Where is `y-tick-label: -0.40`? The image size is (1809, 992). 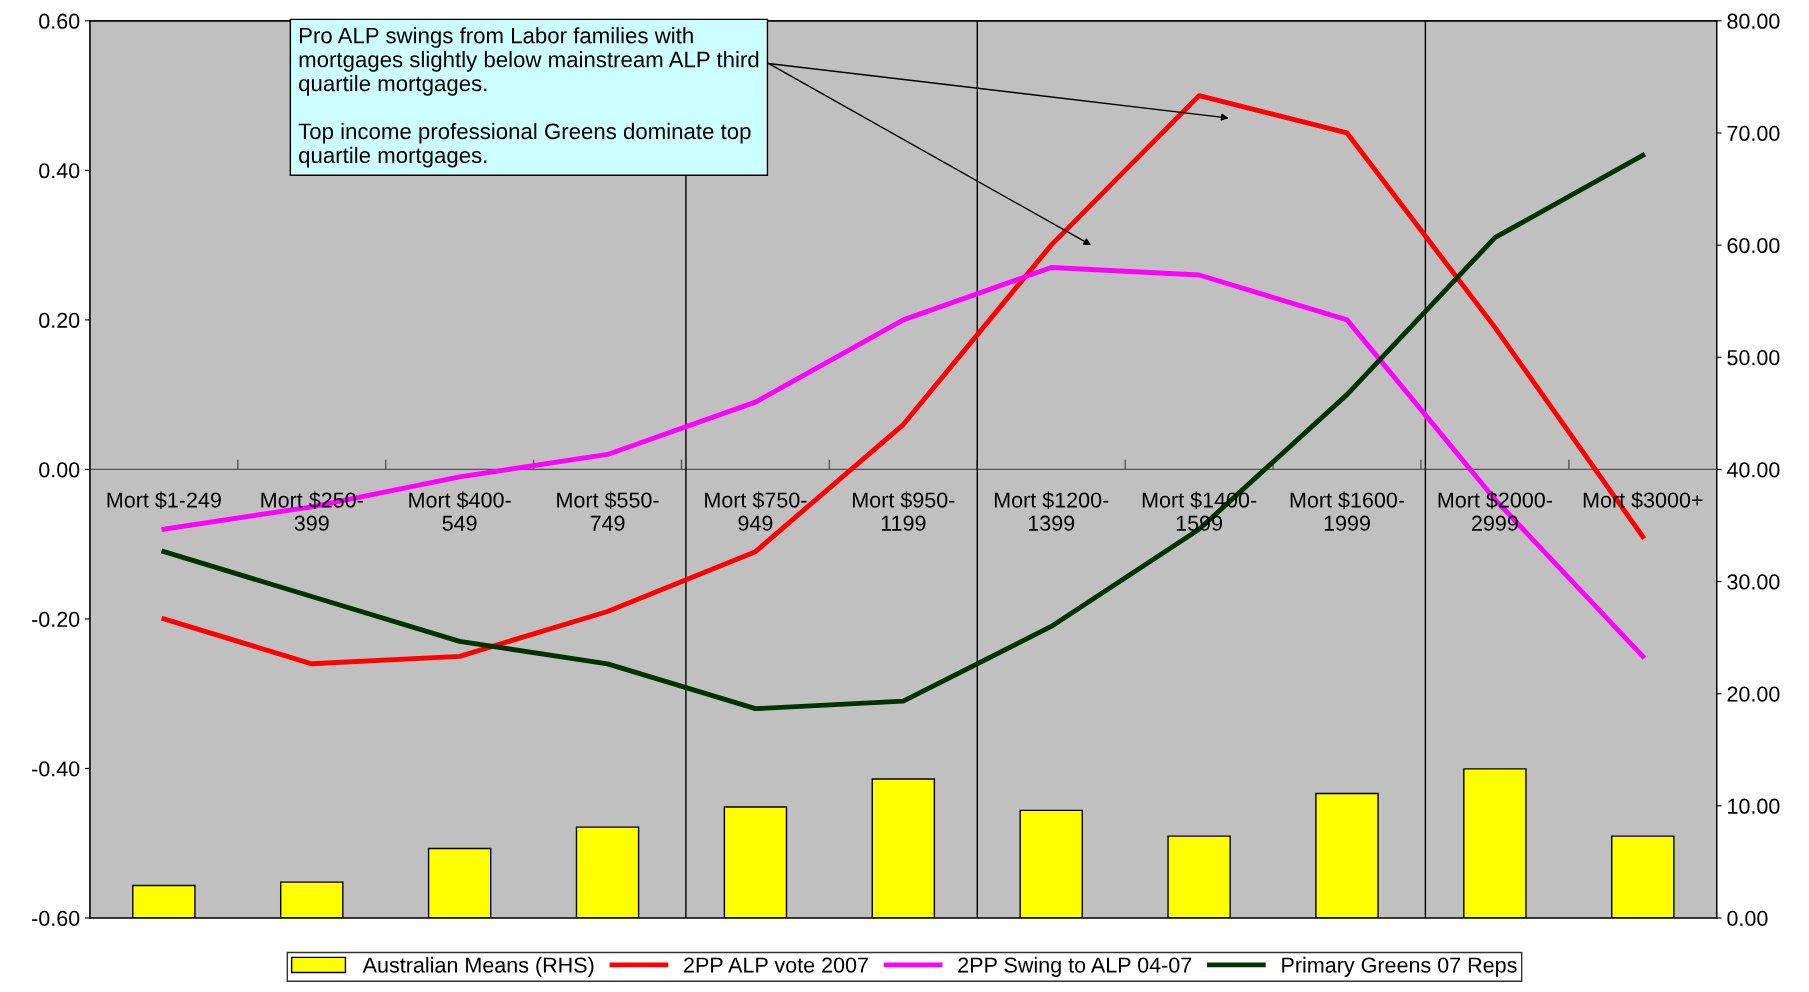
y-tick-label: -0.40 is located at coordinates (56, 769).